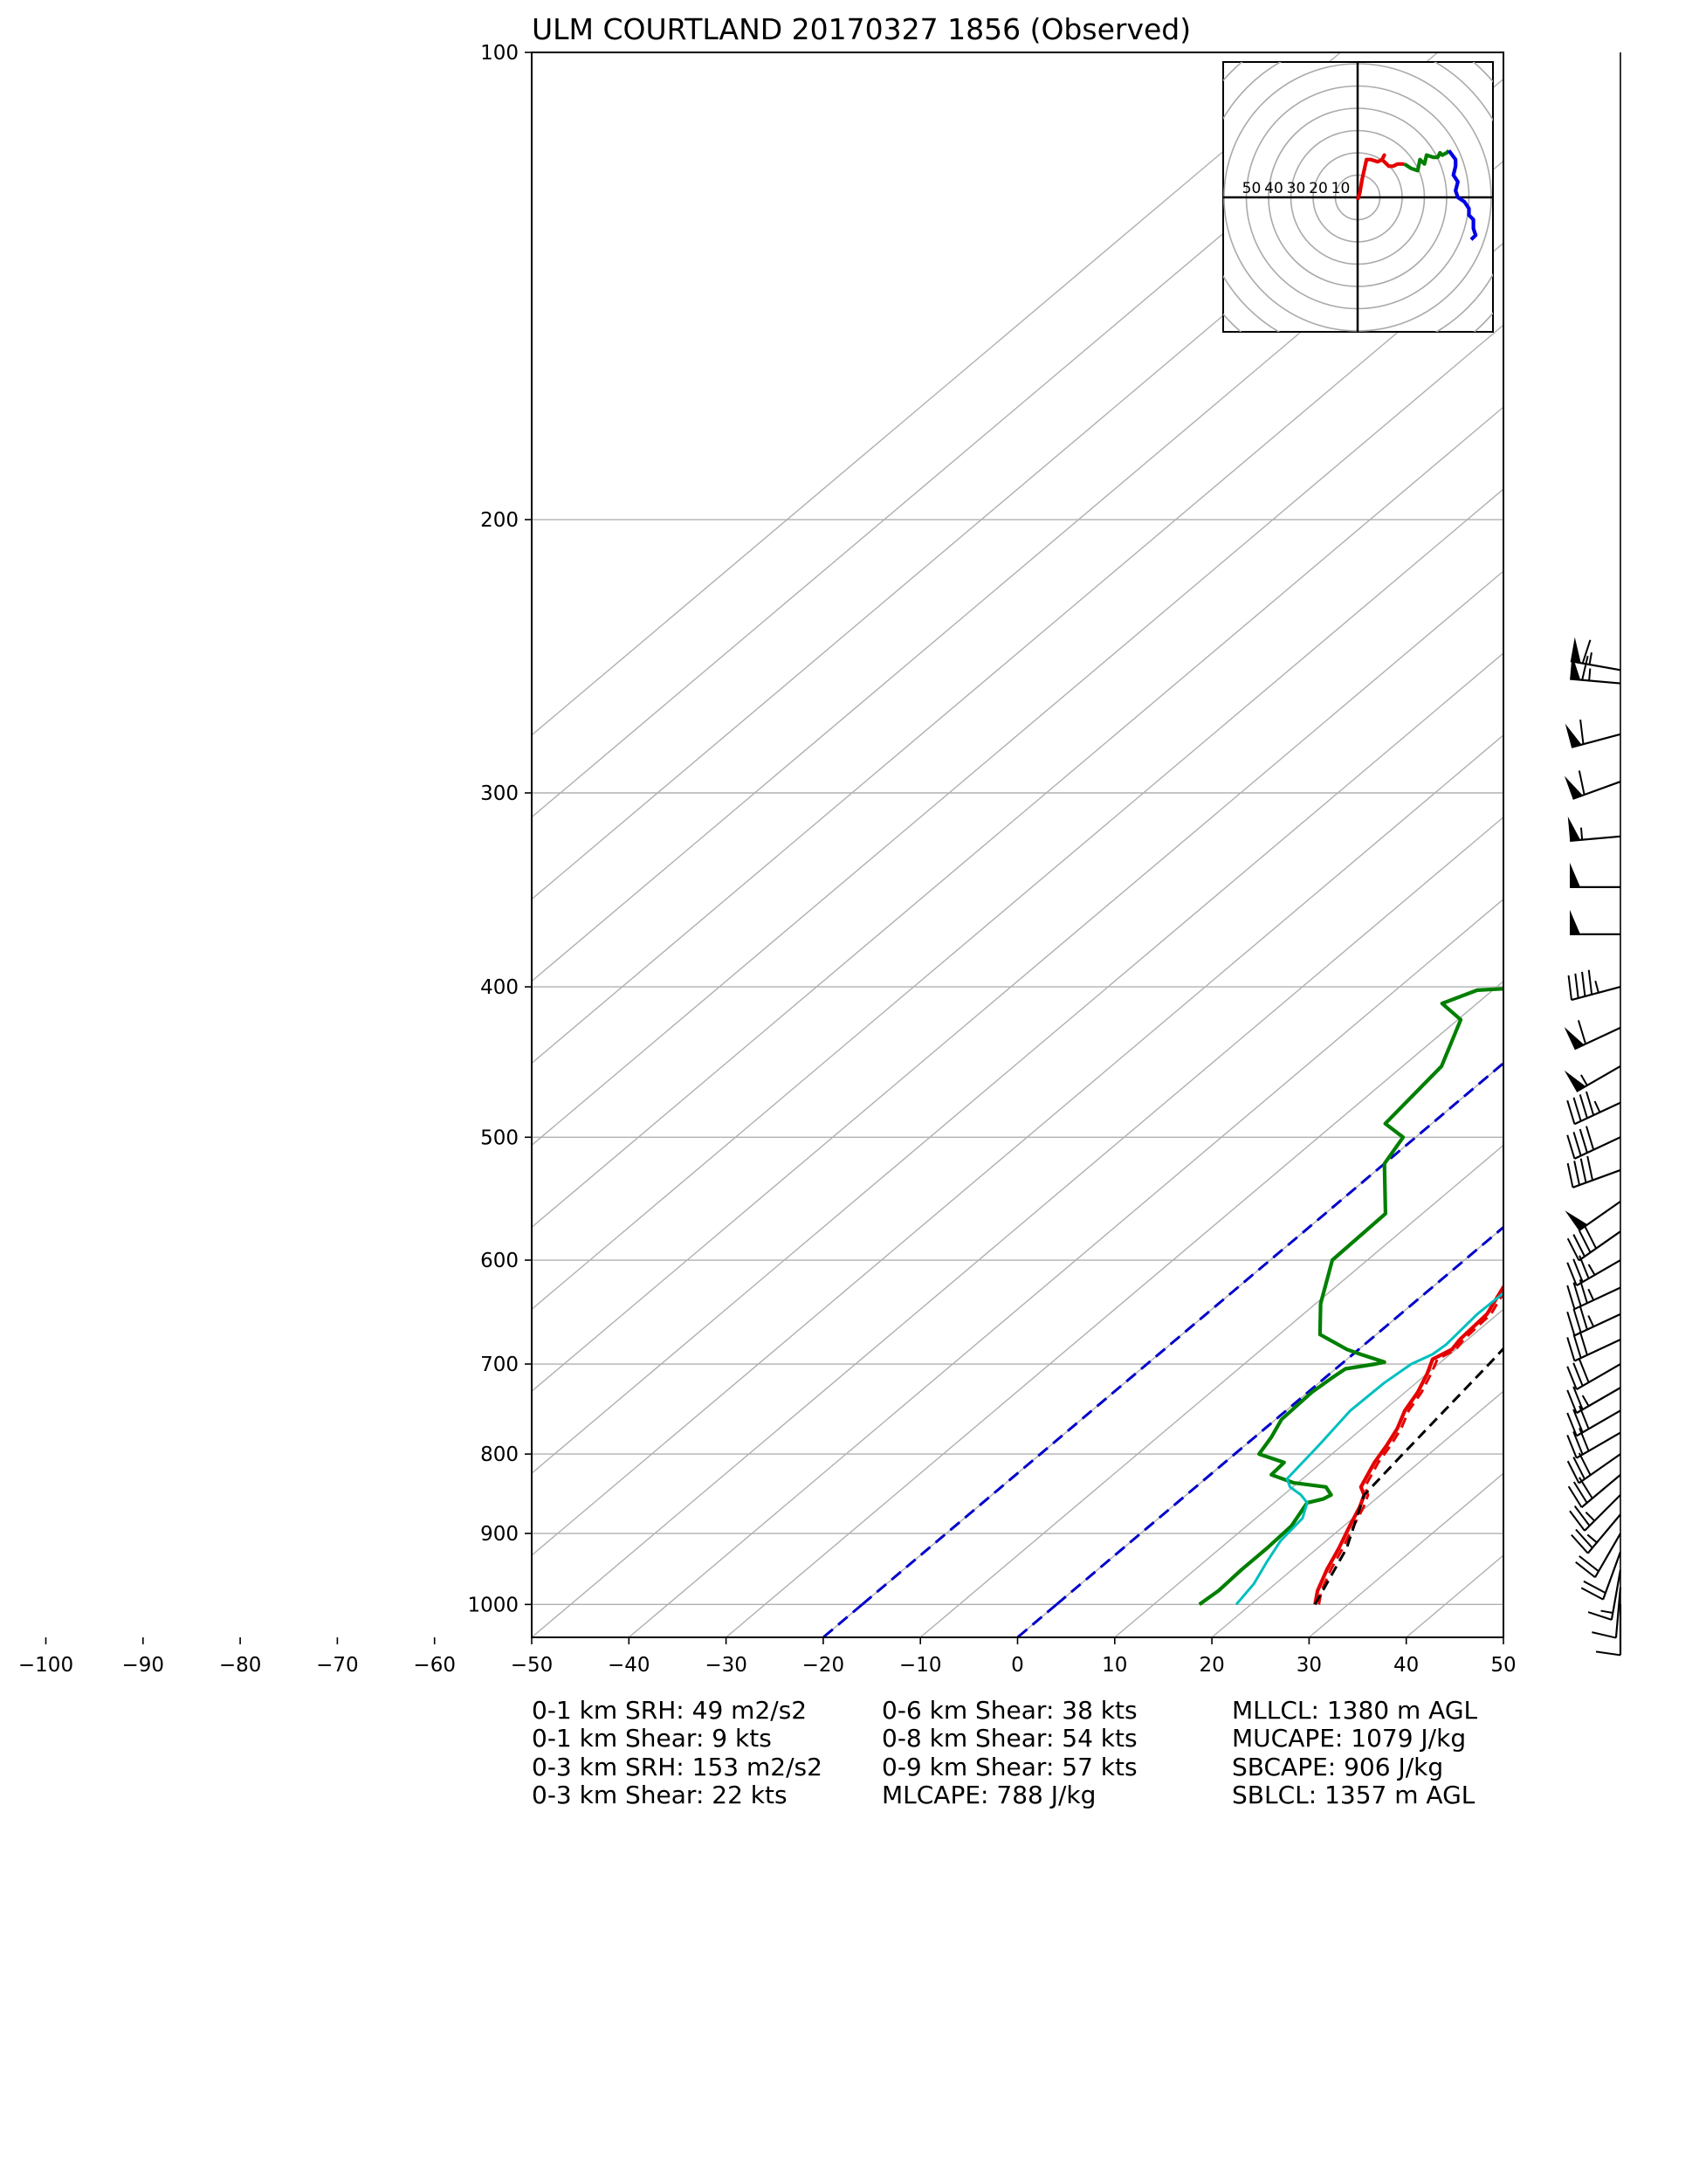 The height and width of the screenshot is (2184, 1699). I want to click on hodograph-ring-label: 20, so click(1318, 188).